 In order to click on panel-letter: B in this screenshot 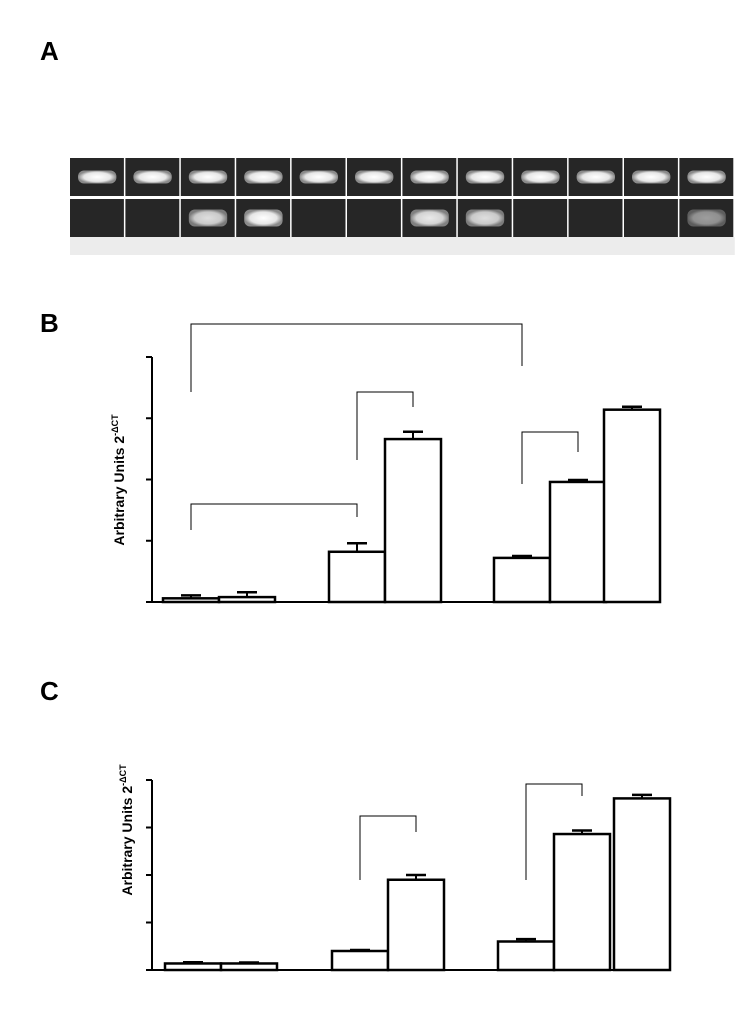, I will do `click(49, 323)`.